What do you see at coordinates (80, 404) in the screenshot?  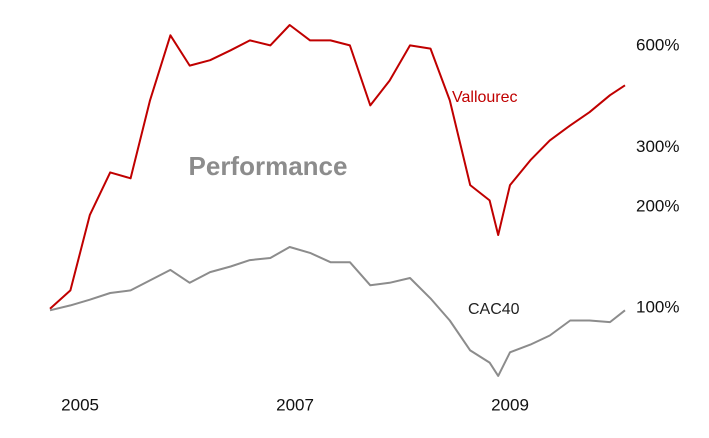 I see `x-tick-label: 2005` at bounding box center [80, 404].